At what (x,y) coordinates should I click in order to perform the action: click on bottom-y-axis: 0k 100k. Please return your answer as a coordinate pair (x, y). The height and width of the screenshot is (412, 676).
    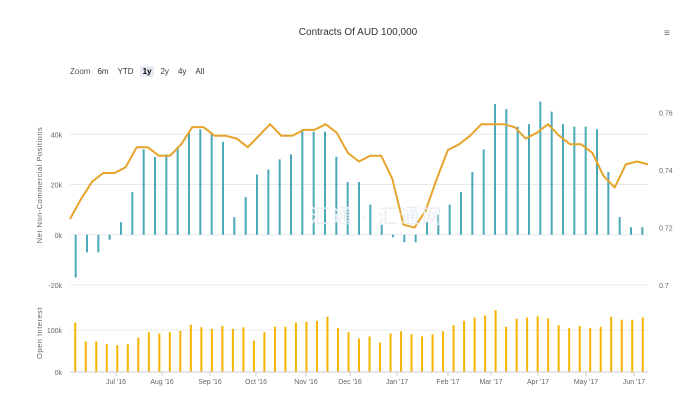
    Looking at the image, I should click on (55, 352).